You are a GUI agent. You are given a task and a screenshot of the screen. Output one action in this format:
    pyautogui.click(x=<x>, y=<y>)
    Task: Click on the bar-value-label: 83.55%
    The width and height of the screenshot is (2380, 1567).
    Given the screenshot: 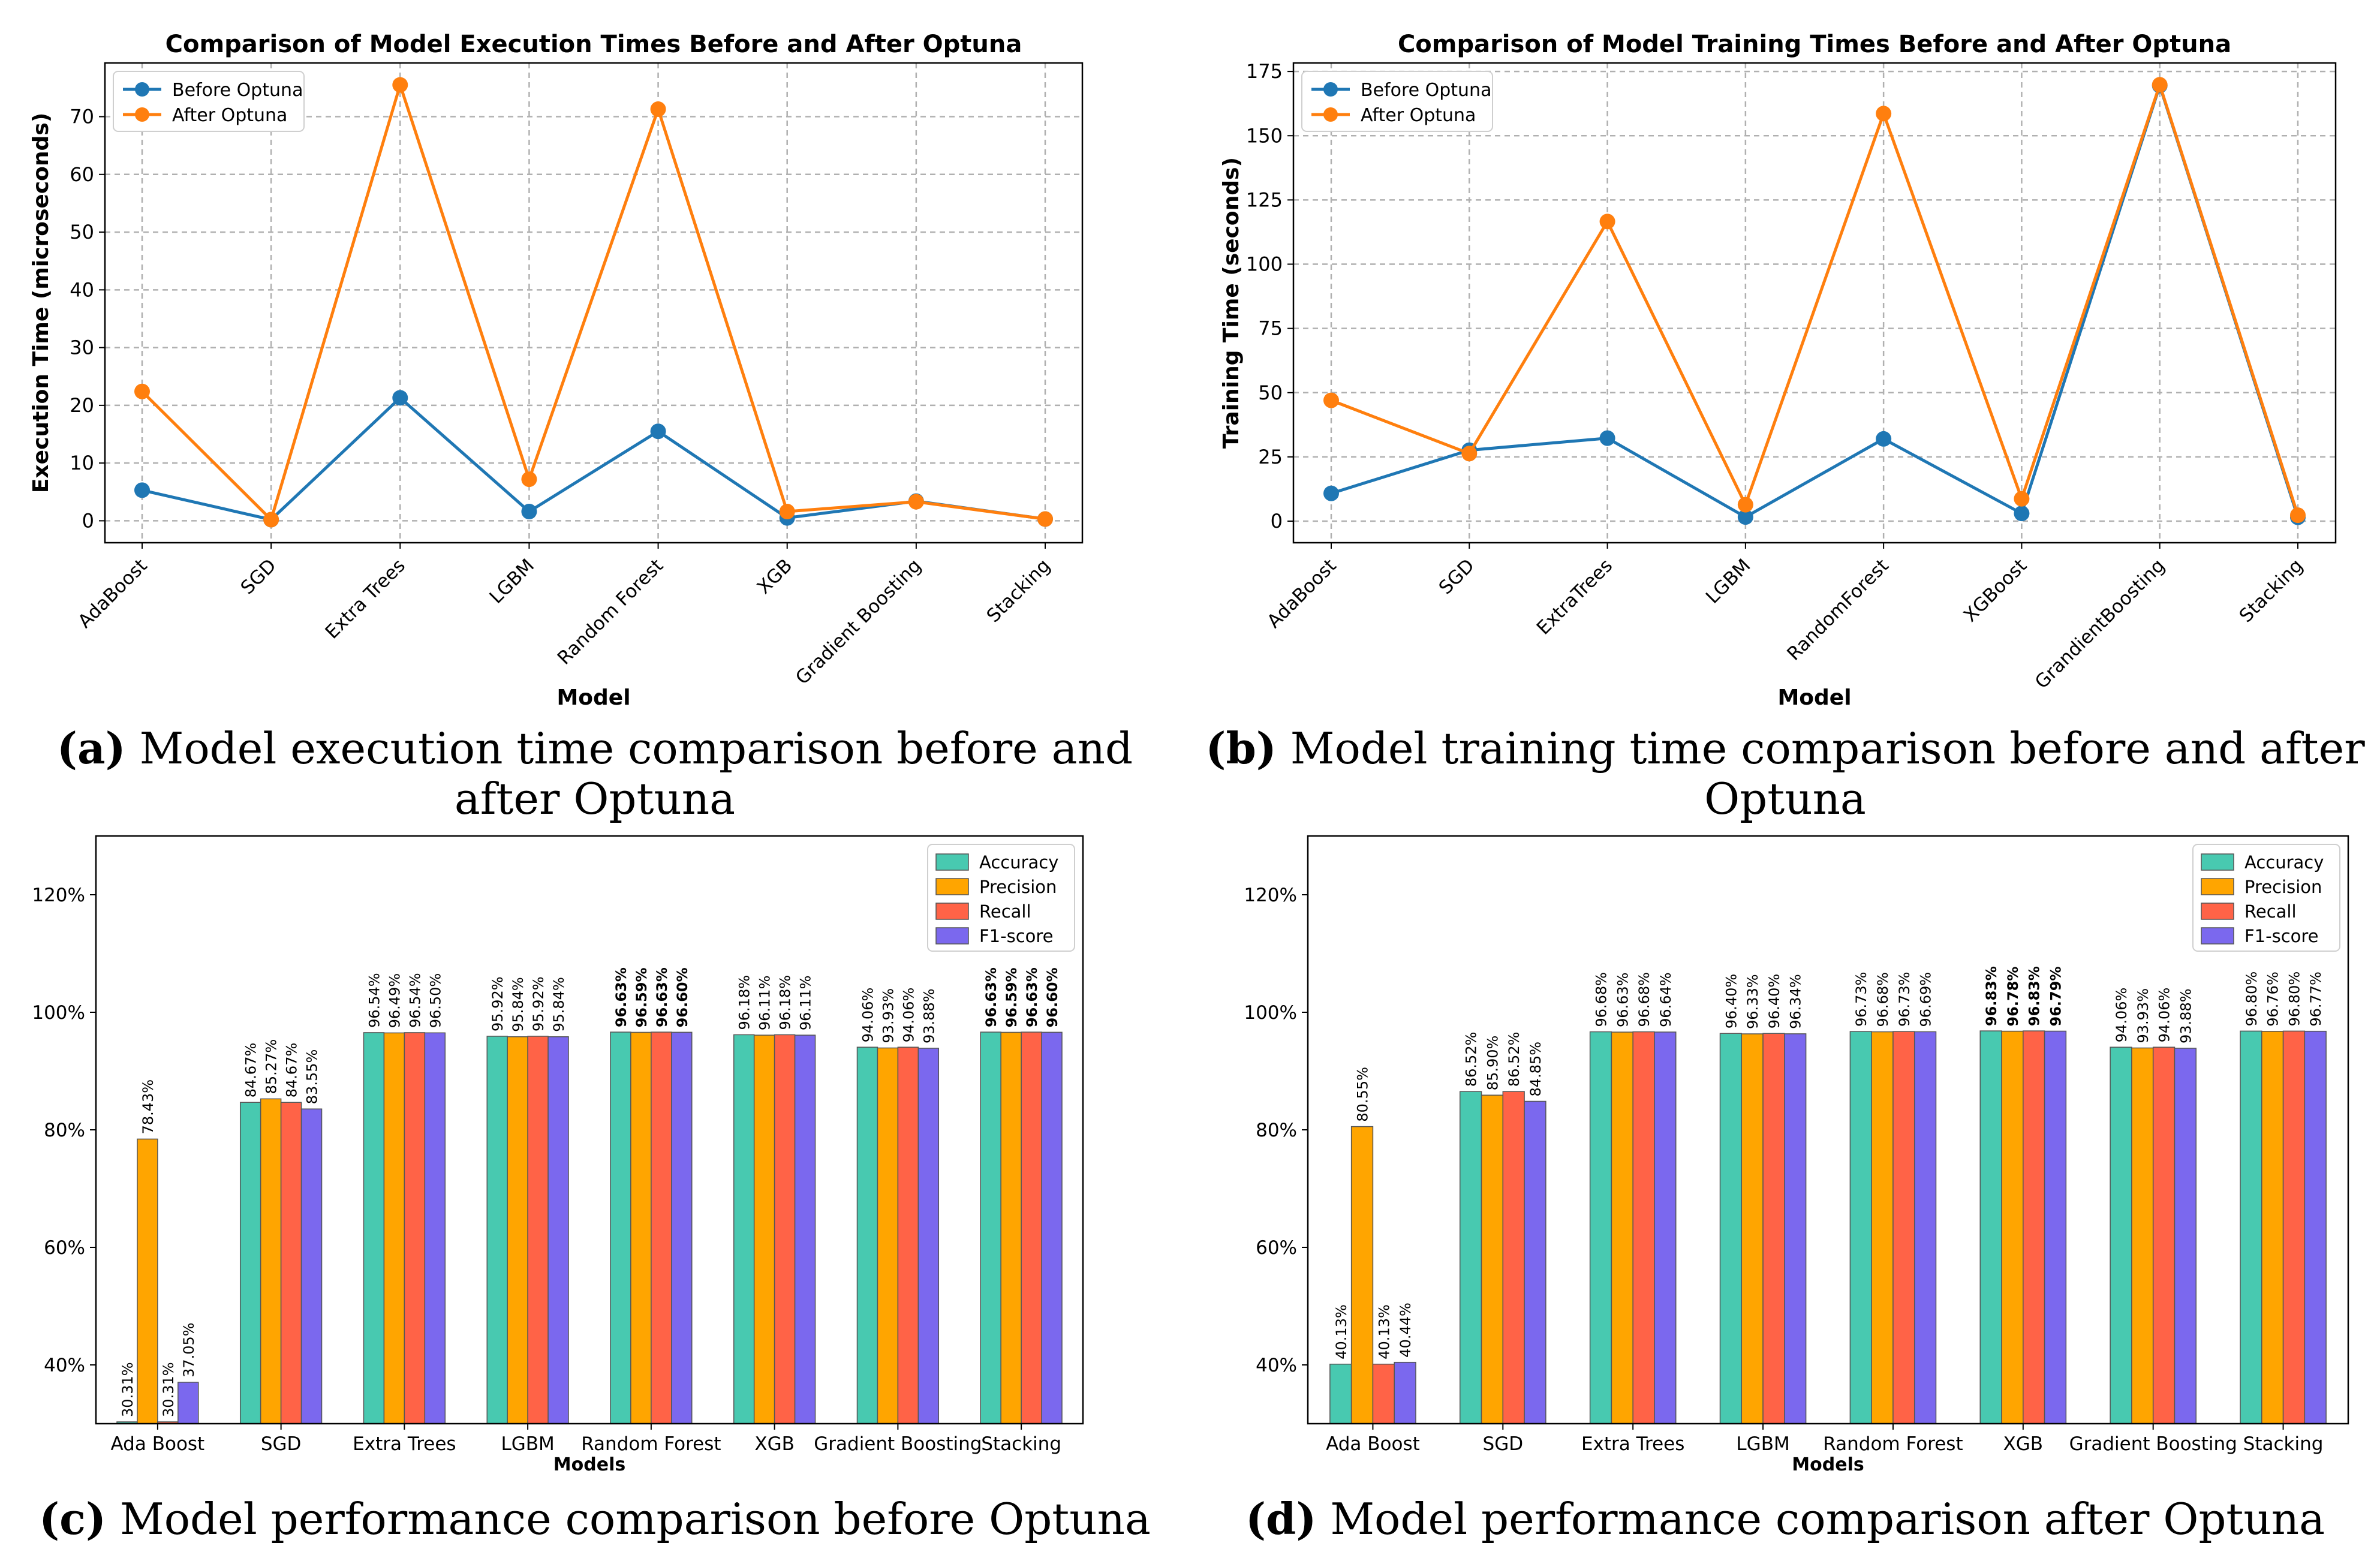 What is the action you would take?
    pyautogui.click(x=312, y=1077)
    